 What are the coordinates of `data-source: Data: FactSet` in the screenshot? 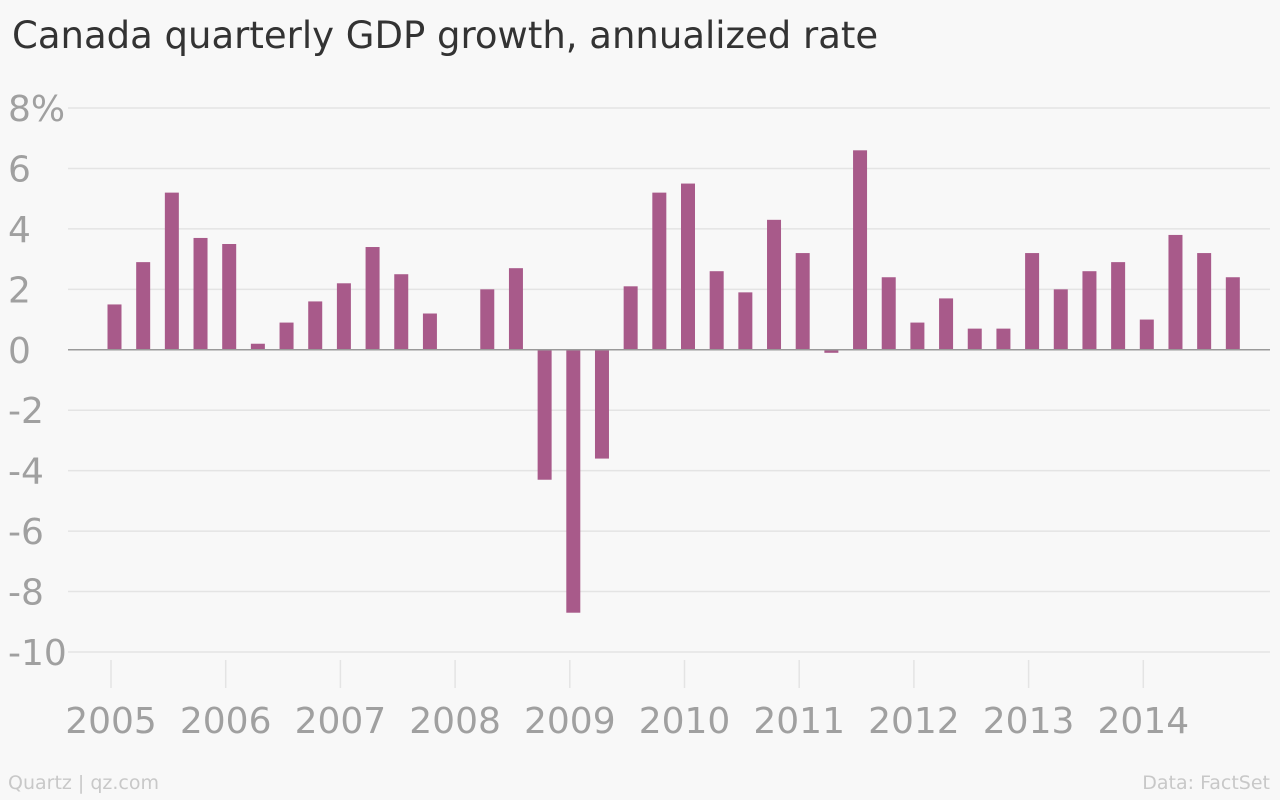 It's located at (1206, 783).